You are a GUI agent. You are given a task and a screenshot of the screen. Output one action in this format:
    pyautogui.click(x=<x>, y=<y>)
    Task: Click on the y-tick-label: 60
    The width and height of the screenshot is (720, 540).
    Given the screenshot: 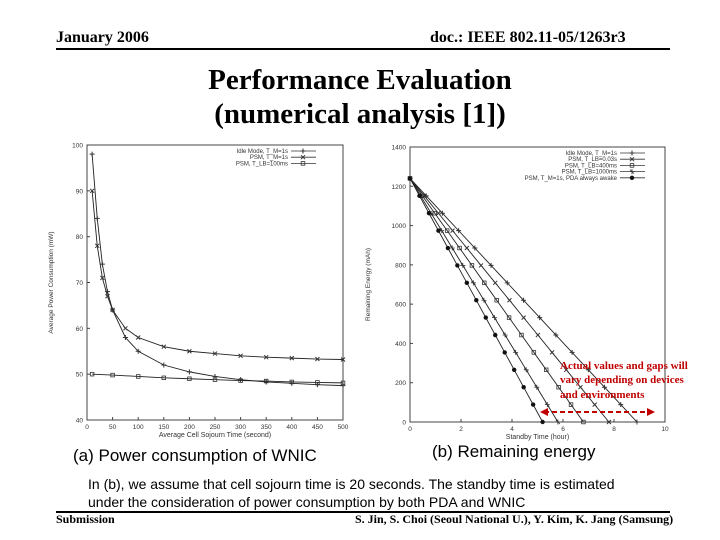 What is the action you would take?
    pyautogui.click(x=80, y=329)
    